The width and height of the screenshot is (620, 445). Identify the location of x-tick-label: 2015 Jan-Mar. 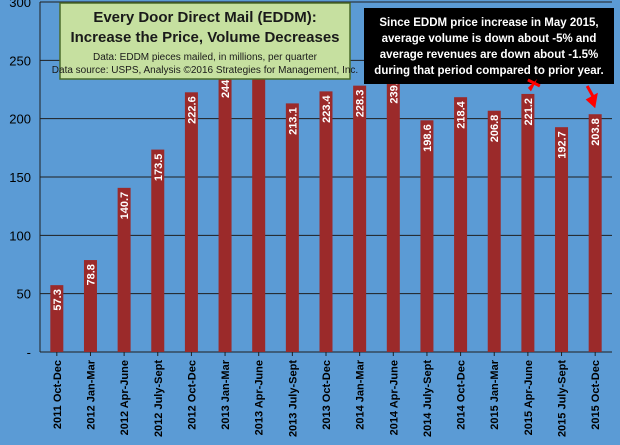
(495, 394).